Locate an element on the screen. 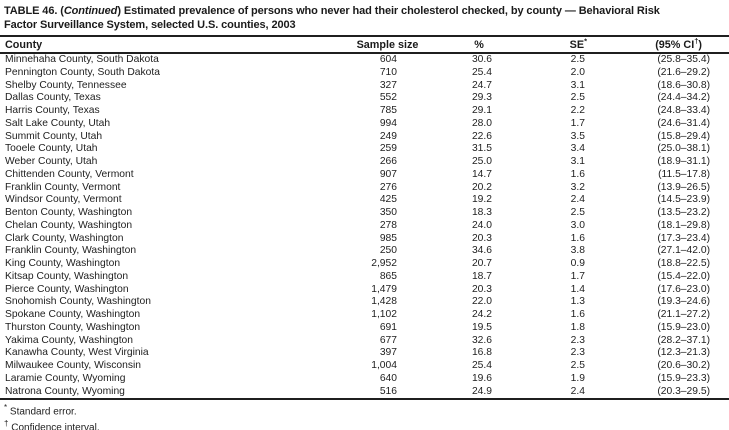 This screenshot has height=430, width=729. cell-county: Chittenden County, Vermont is located at coordinates (69, 174).